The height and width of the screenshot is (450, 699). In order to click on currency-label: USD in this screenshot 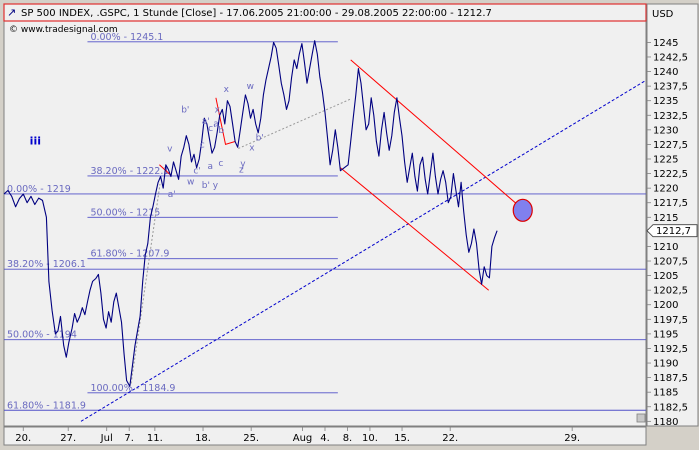, I will do `click(663, 14)`.